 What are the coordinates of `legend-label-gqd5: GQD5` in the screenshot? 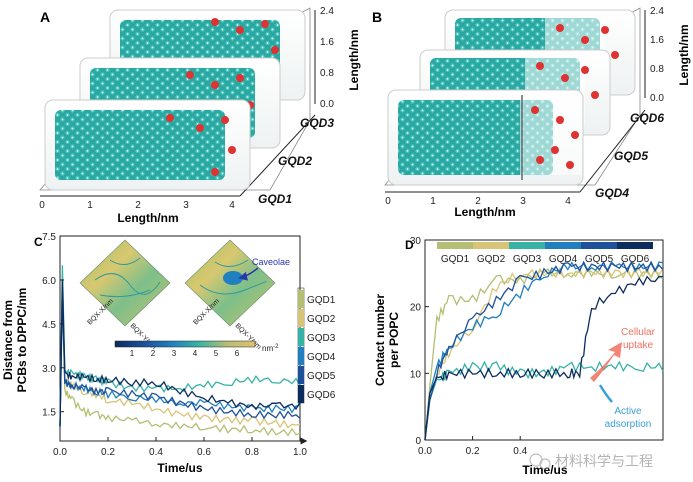 It's located at (321, 376).